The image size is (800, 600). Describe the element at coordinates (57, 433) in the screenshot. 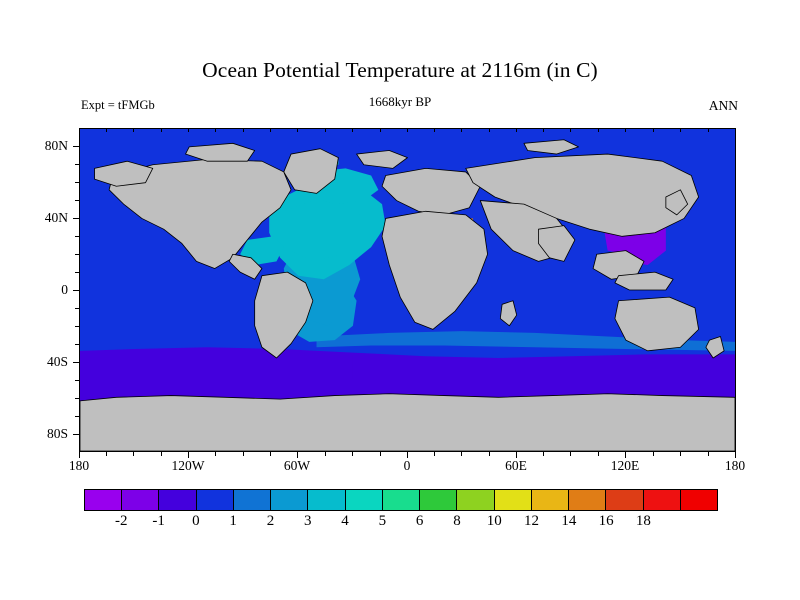

I see `y-axis-label: 80S` at that location.